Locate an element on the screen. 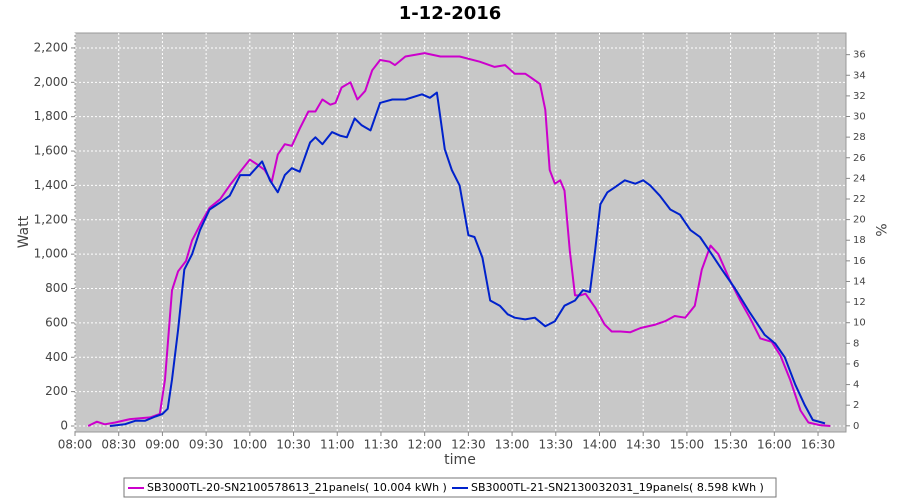  y2-tick-label: 16 is located at coordinates (859, 261).